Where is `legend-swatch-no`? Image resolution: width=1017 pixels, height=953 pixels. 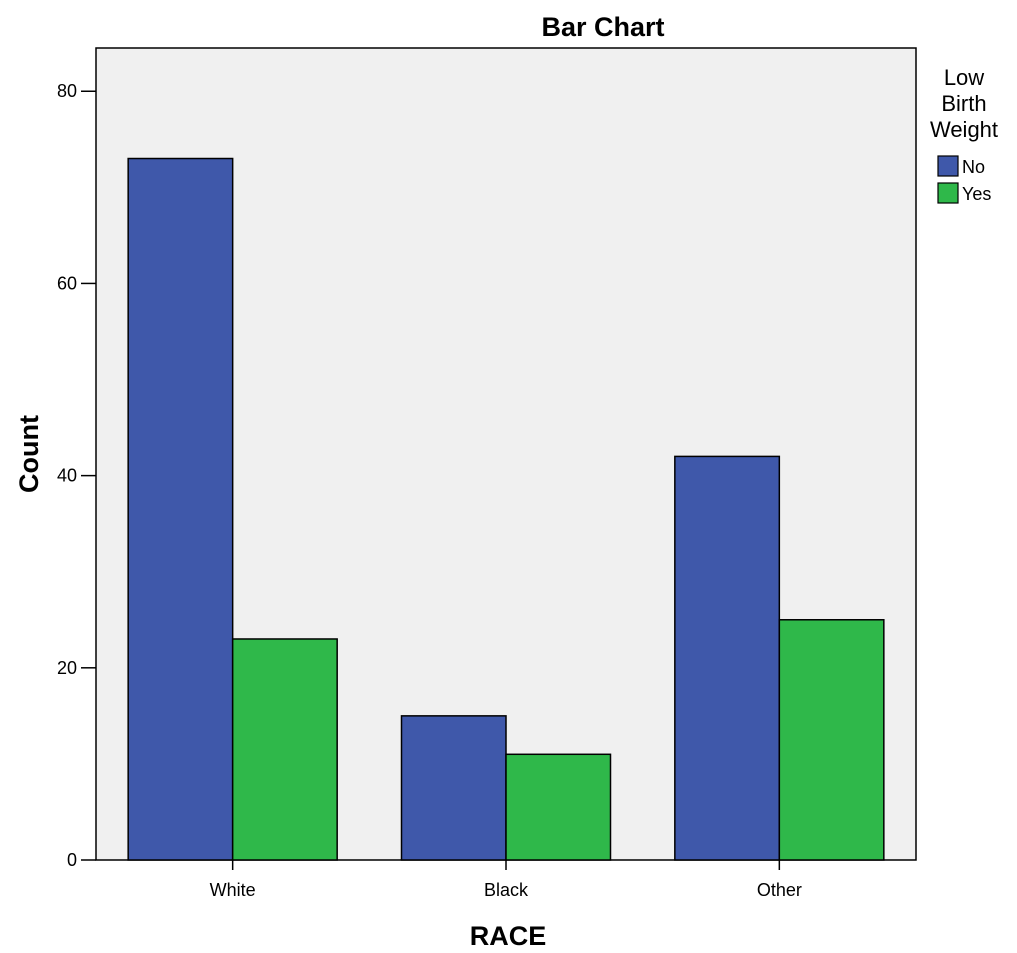 legend-swatch-no is located at coordinates (948, 166).